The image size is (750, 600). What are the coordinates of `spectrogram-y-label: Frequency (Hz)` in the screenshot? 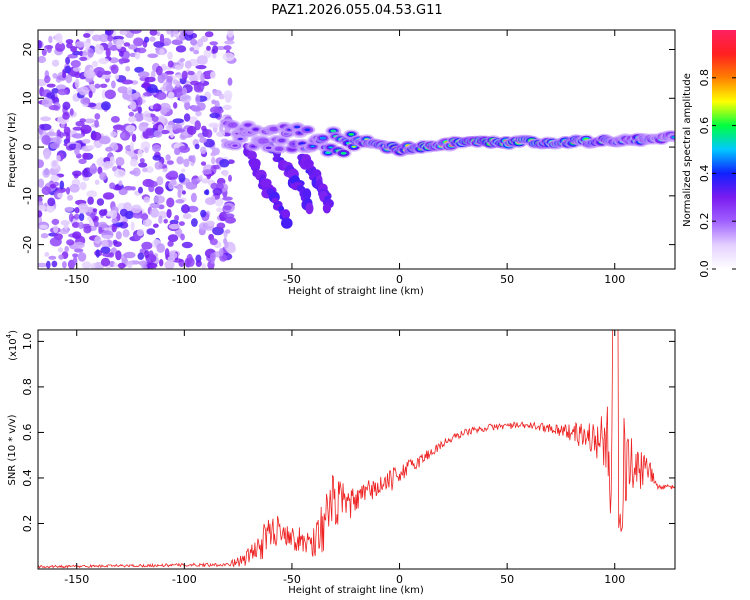 It's located at (12, 150).